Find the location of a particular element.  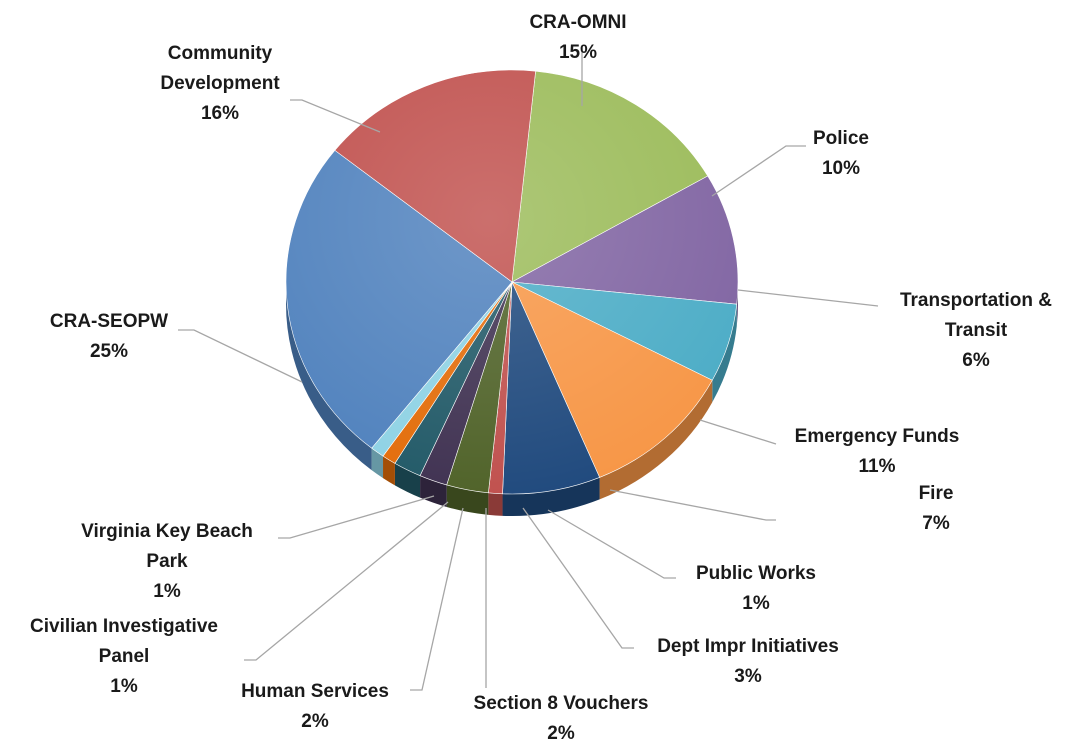

slice-name: Public Works is located at coordinates (756, 573).